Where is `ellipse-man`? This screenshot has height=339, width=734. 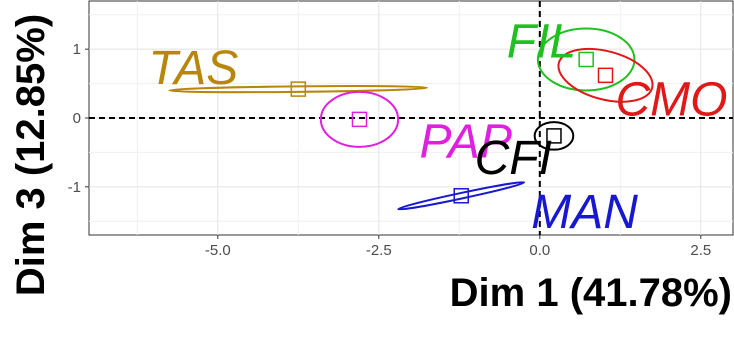 ellipse-man is located at coordinates (461, 196).